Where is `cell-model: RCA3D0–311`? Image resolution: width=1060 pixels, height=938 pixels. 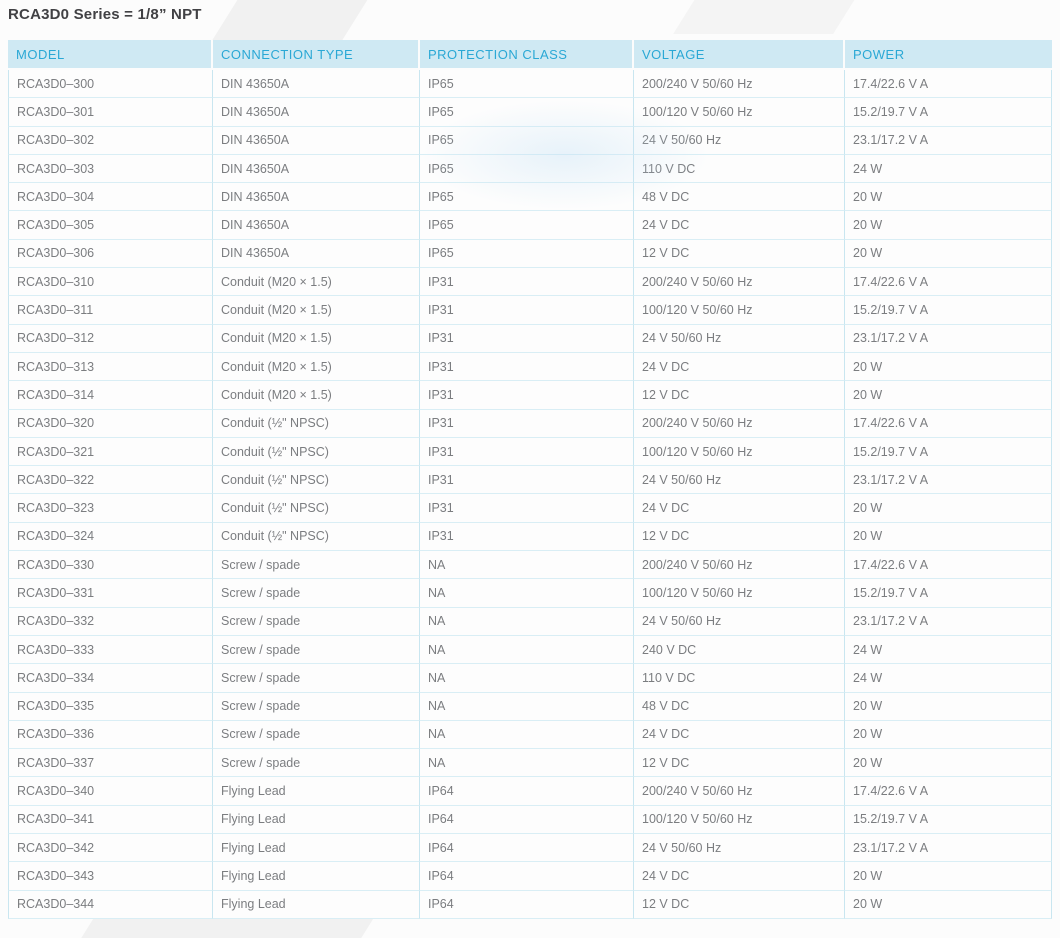
cell-model: RCA3D0–311 is located at coordinates (110, 310).